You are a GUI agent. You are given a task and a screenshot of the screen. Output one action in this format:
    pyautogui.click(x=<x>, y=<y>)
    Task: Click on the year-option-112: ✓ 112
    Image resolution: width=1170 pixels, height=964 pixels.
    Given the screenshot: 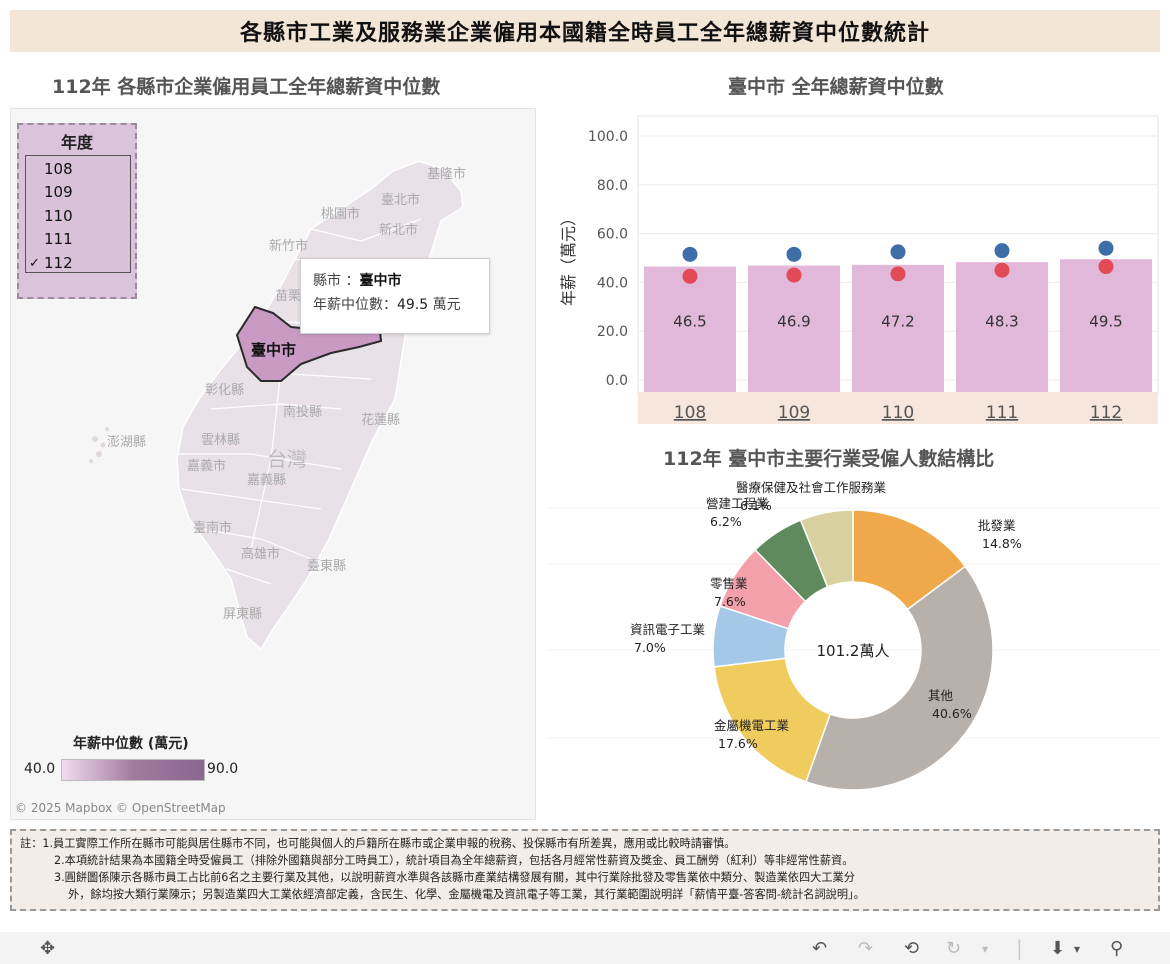 What is the action you would take?
    pyautogui.click(x=78, y=263)
    